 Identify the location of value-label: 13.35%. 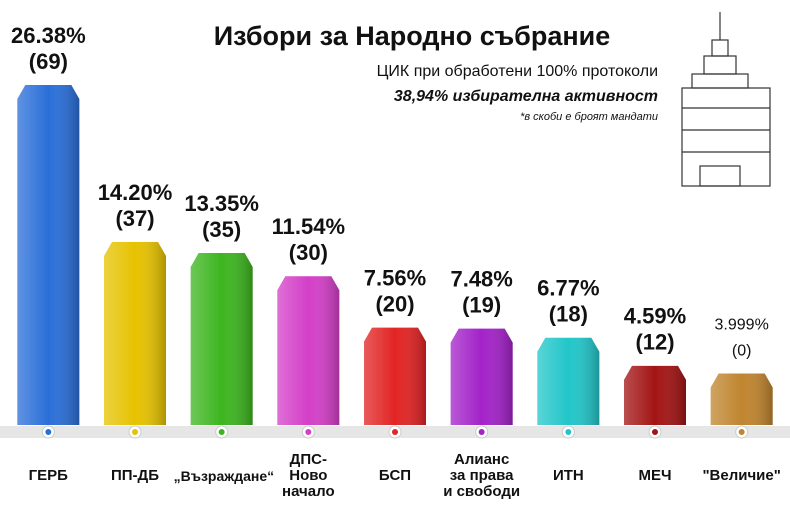
(221, 203).